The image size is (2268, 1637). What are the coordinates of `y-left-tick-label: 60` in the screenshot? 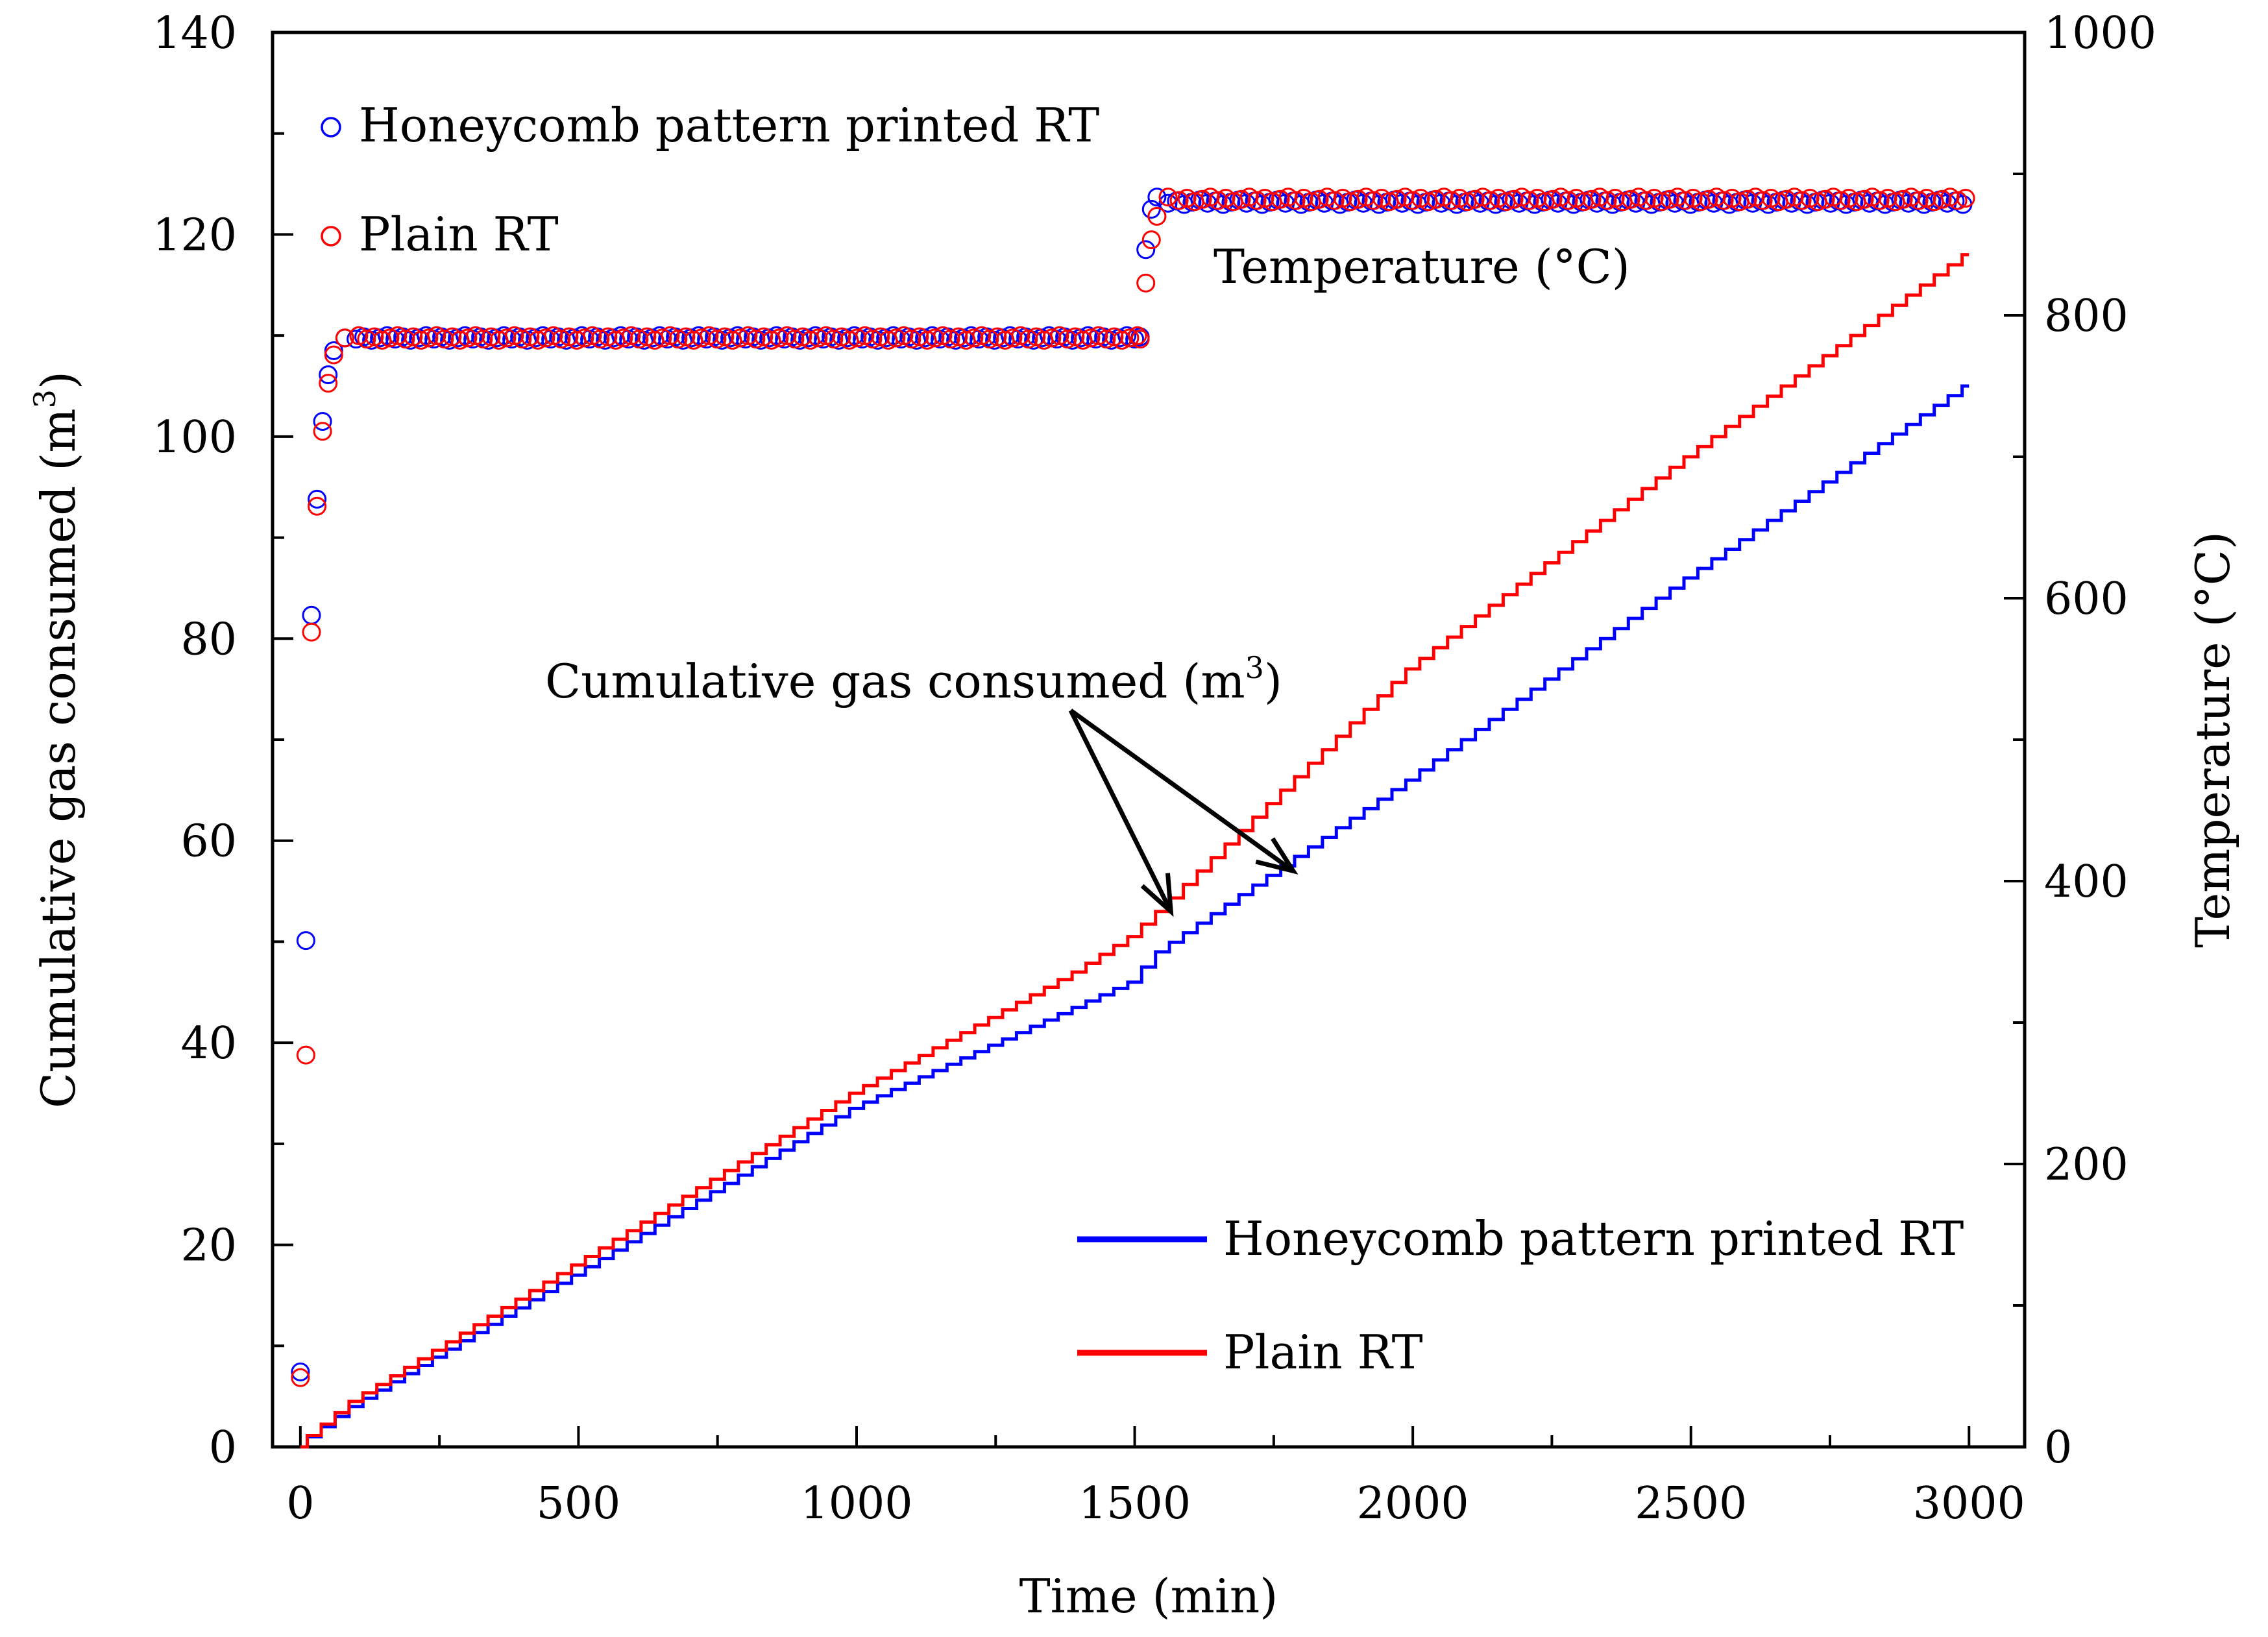 It's located at (208, 842).